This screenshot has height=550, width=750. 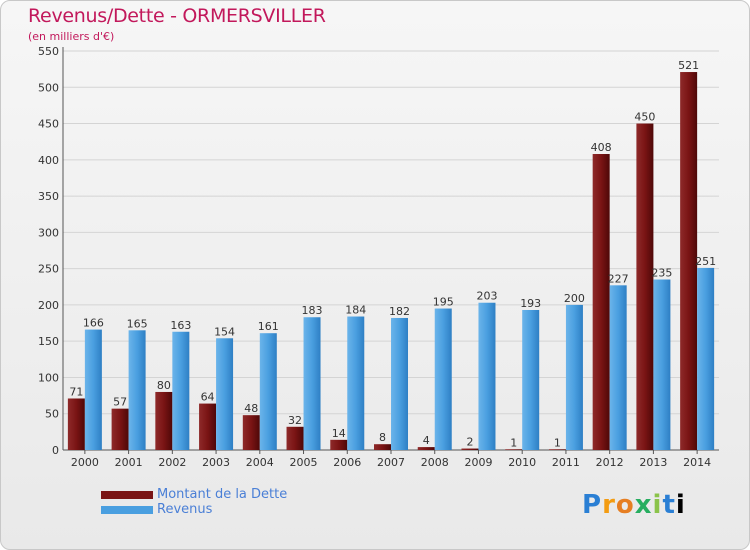 What do you see at coordinates (347, 462) in the screenshot?
I see `x-tick-label: 2006` at bounding box center [347, 462].